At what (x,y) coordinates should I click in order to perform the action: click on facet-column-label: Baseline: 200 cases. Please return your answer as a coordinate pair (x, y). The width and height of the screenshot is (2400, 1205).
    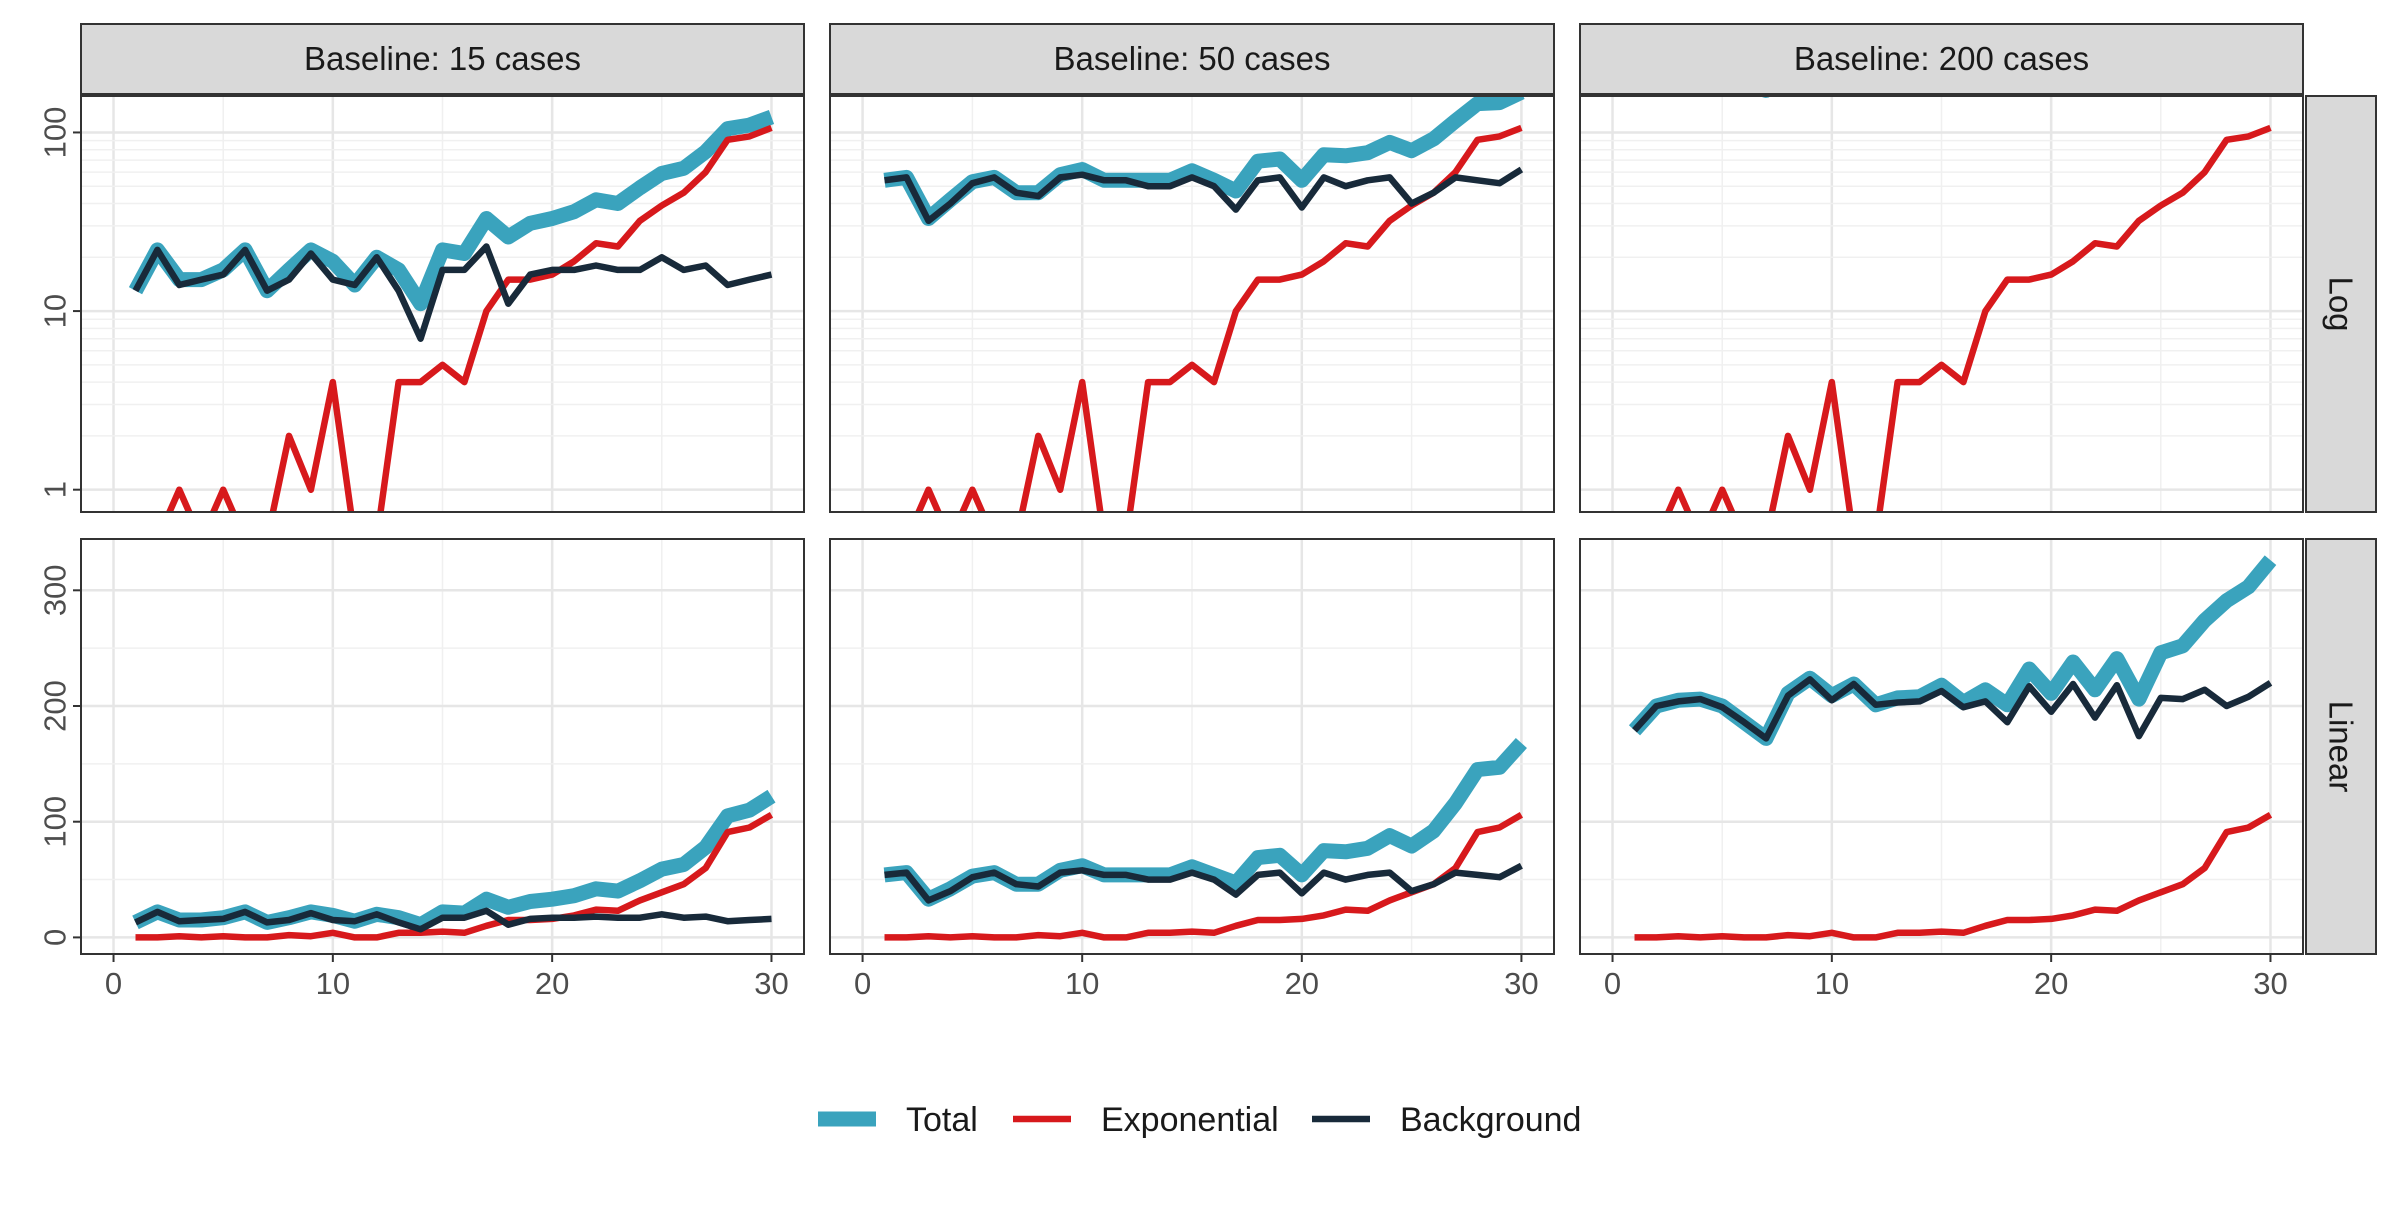
    Looking at the image, I should click on (1941, 58).